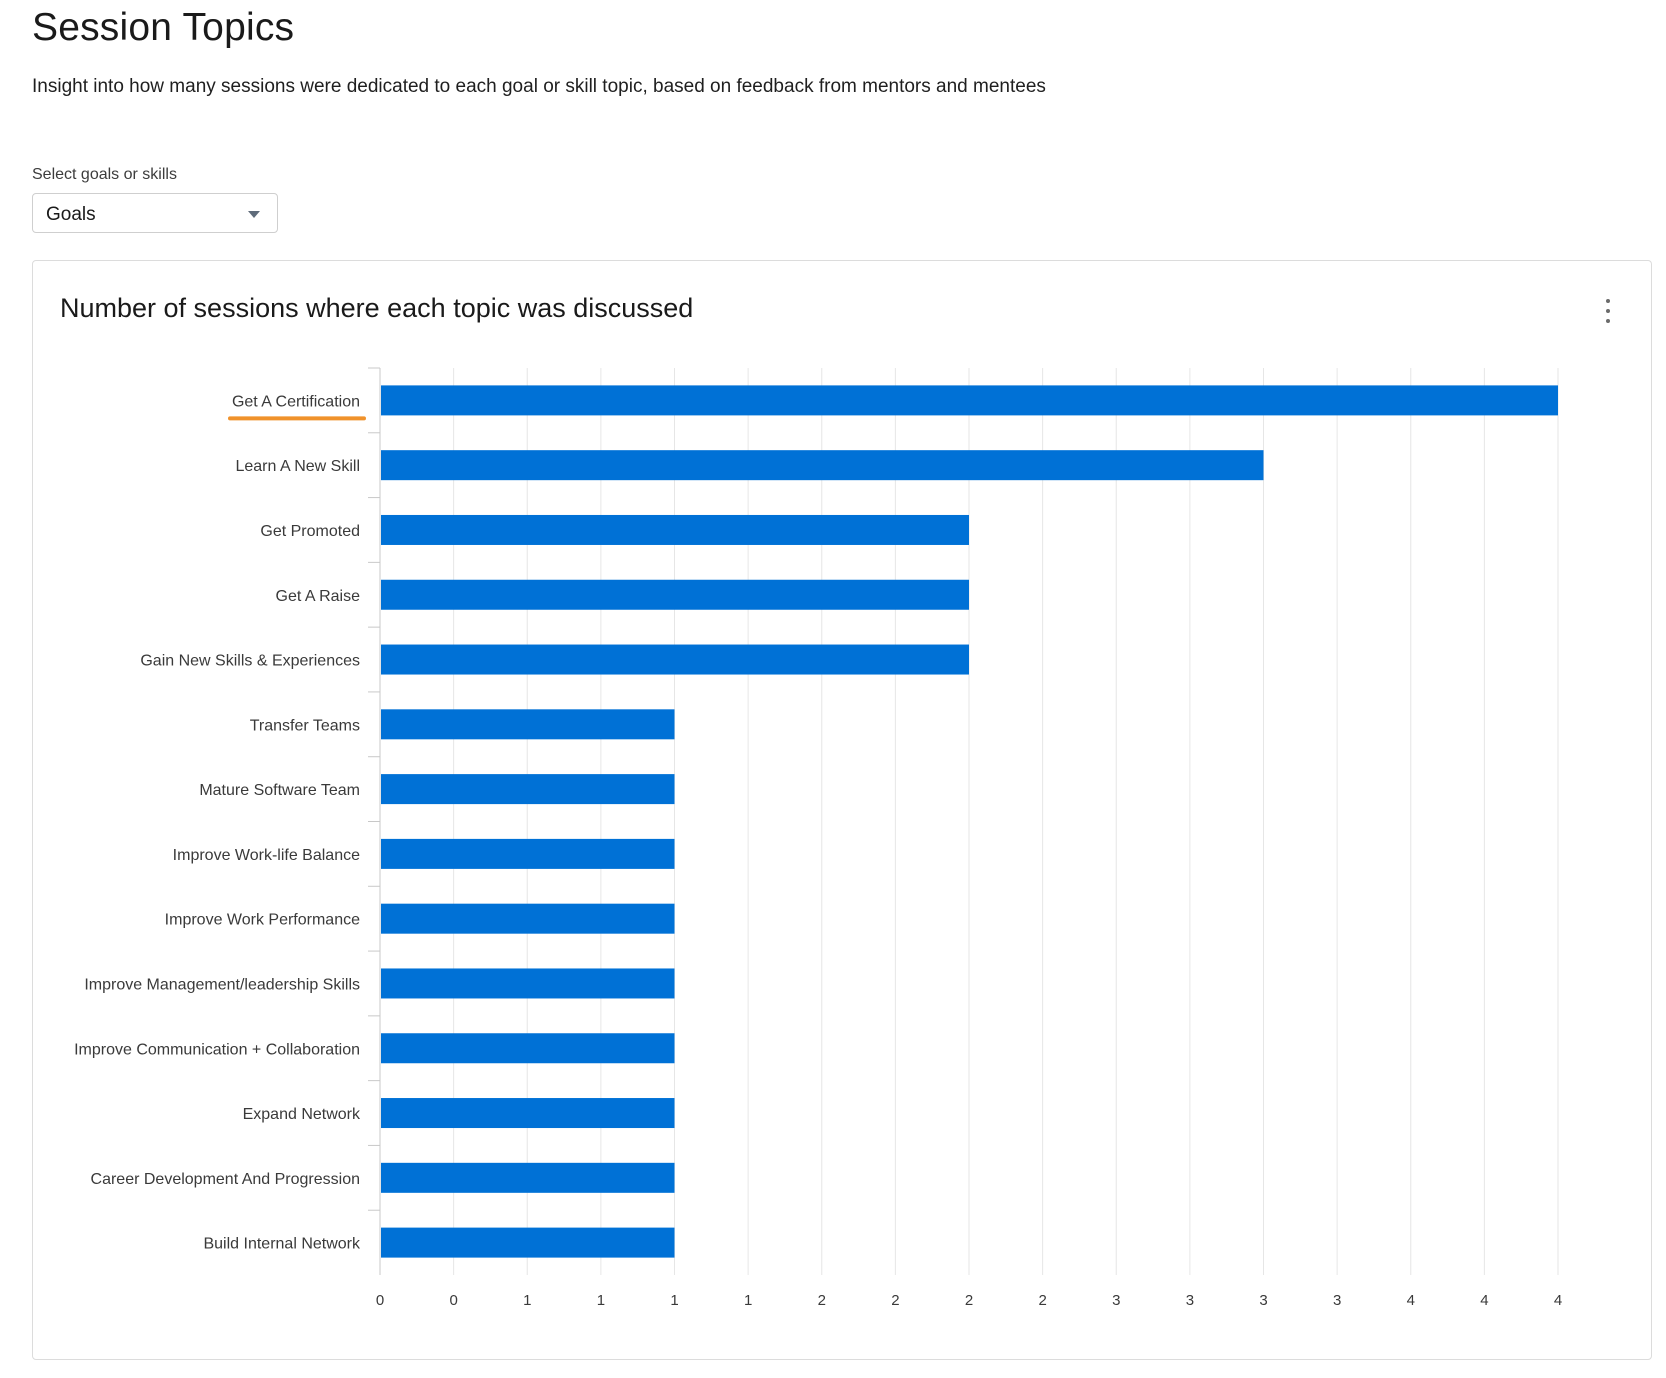 Image resolution: width=1666 pixels, height=1378 pixels. I want to click on select-label: Select goals or skills, so click(104, 174).